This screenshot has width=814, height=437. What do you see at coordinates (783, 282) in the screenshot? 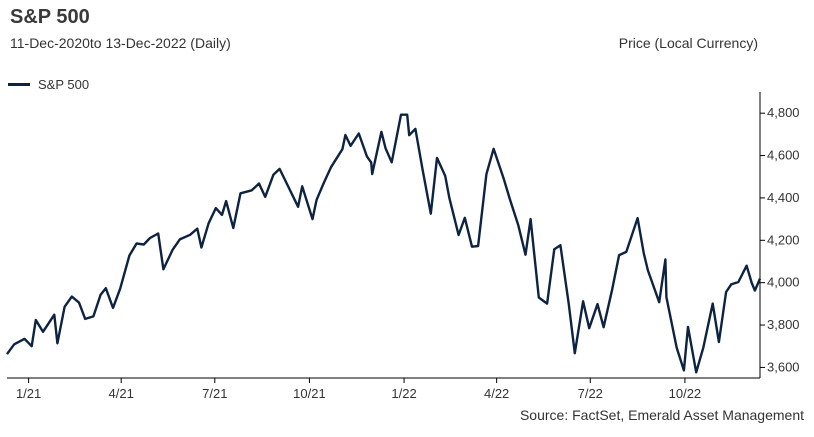
I see `y-tick-label: 4,000` at bounding box center [783, 282].